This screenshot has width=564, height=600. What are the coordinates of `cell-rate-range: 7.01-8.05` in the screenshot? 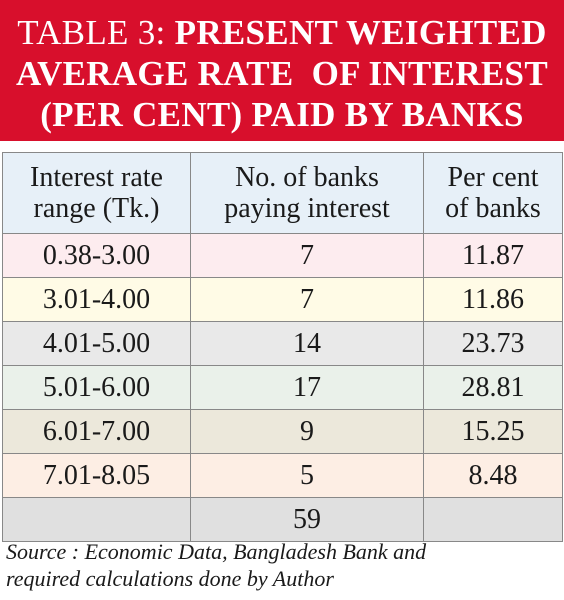 It's located at (96, 475).